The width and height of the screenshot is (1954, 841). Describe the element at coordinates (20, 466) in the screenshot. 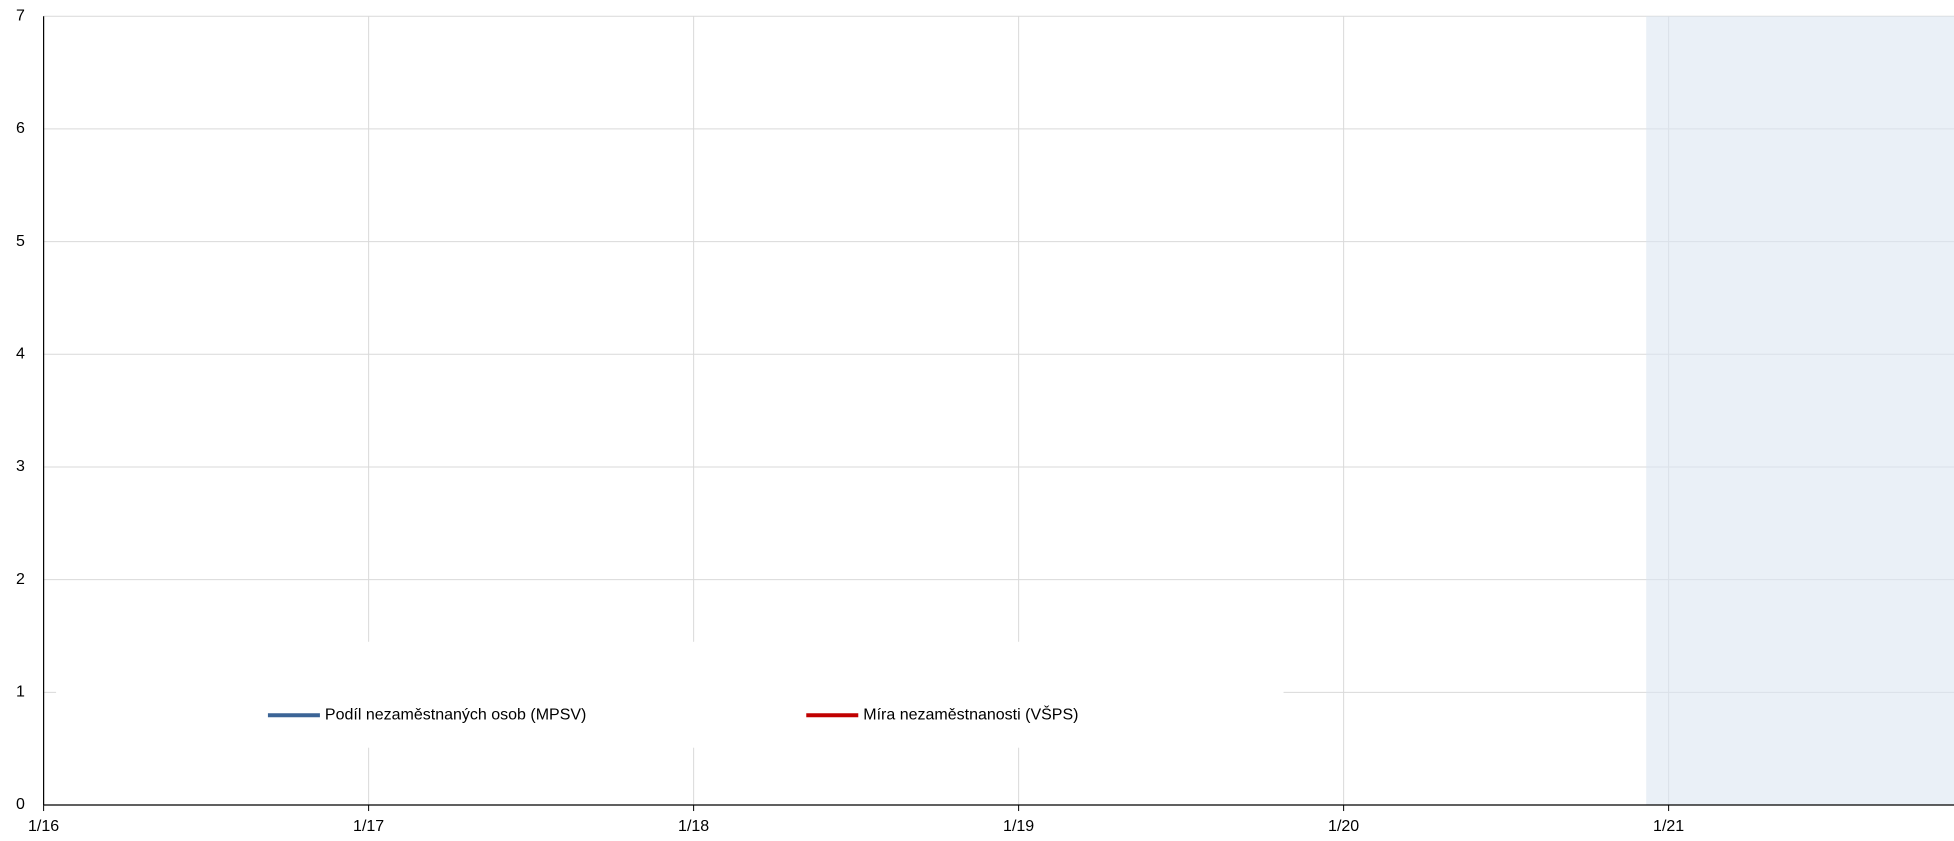

I see `y-tick-label: 3` at that location.